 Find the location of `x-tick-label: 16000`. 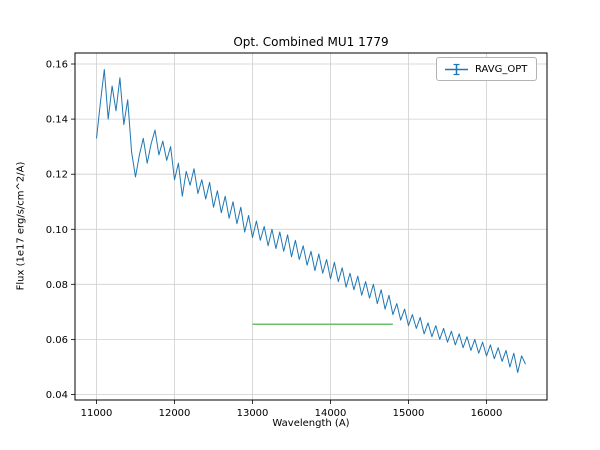

x-tick-label: 16000 is located at coordinates (487, 413).